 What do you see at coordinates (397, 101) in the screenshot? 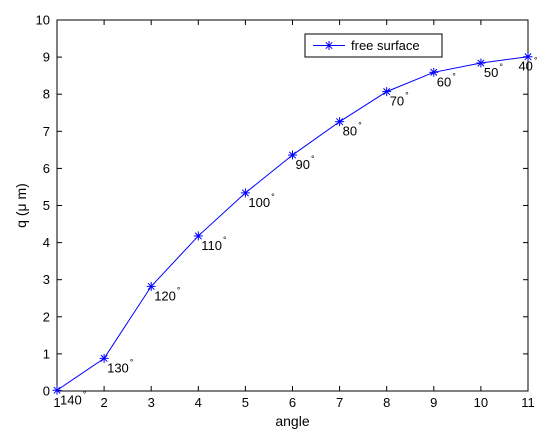
I see `angle-value: 70` at bounding box center [397, 101].